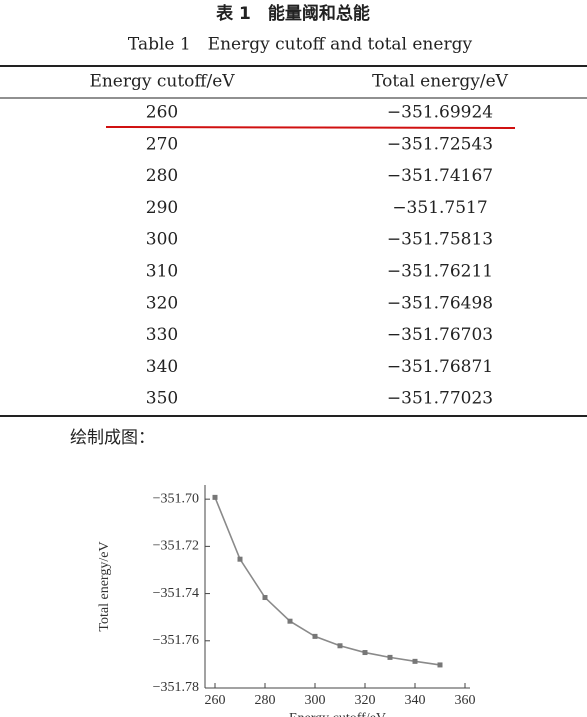  Describe the element at coordinates (162, 82) in the screenshot. I see `column-header: Energy cutoff/eV` at that location.